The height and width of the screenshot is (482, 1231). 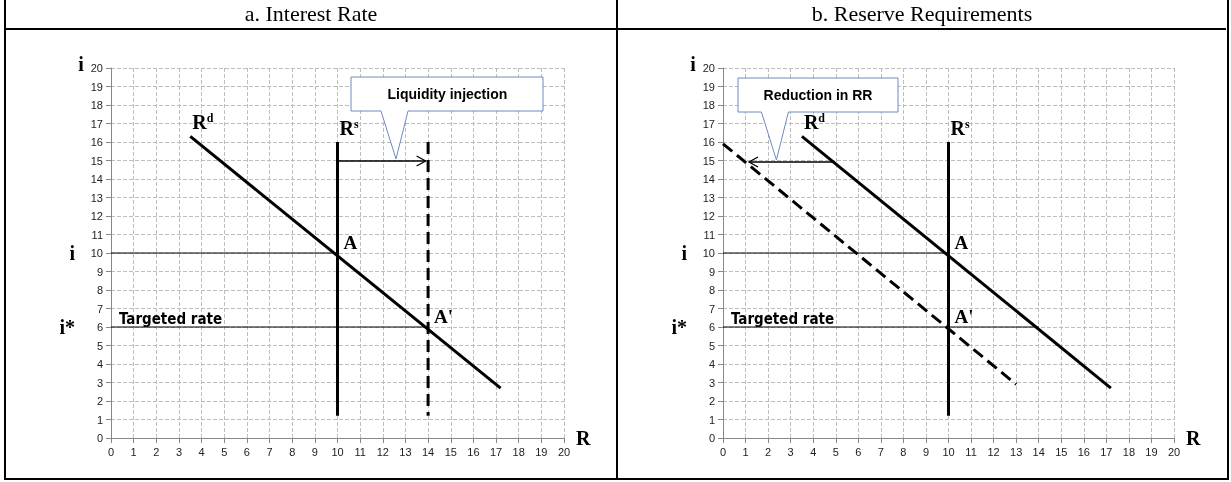 What do you see at coordinates (428, 451) in the screenshot?
I see `x-tick-label: 14` at bounding box center [428, 451].